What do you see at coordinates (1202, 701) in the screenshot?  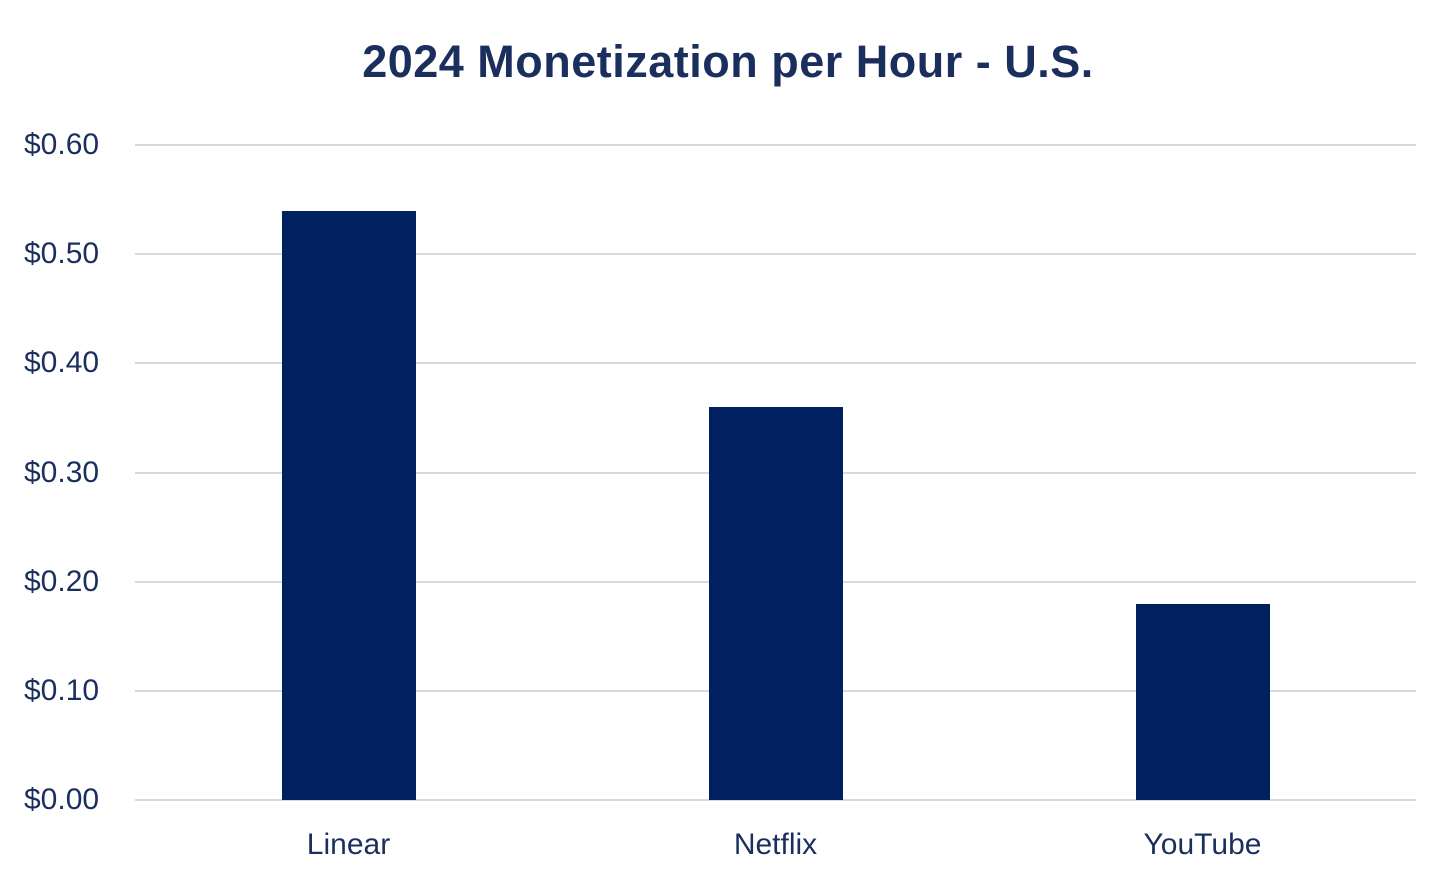 I see `bar-youtube` at bounding box center [1202, 701].